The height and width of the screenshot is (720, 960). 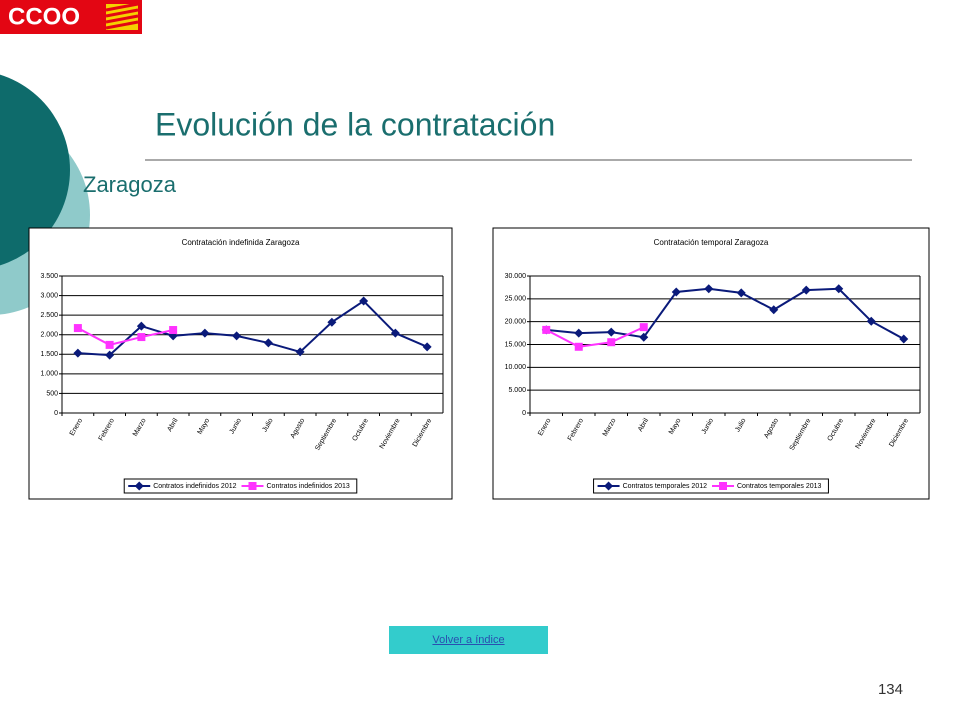 What do you see at coordinates (779, 486) in the screenshot?
I see `legend-label: Contratos temporales 2013` at bounding box center [779, 486].